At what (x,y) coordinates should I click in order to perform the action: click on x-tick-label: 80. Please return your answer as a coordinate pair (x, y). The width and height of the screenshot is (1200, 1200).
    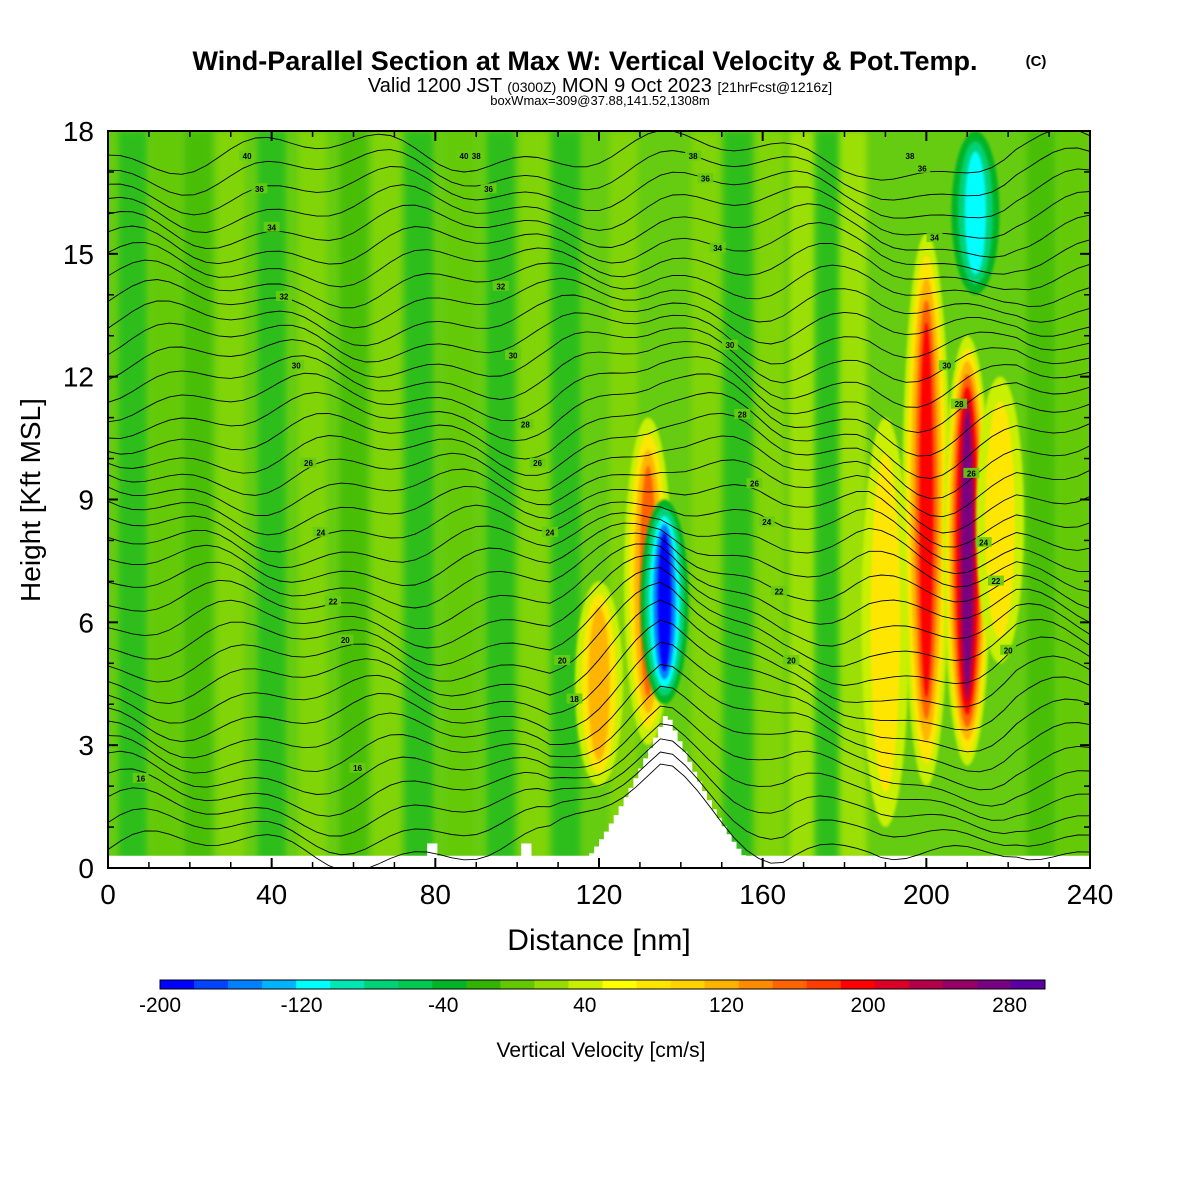
    Looking at the image, I should click on (435, 894).